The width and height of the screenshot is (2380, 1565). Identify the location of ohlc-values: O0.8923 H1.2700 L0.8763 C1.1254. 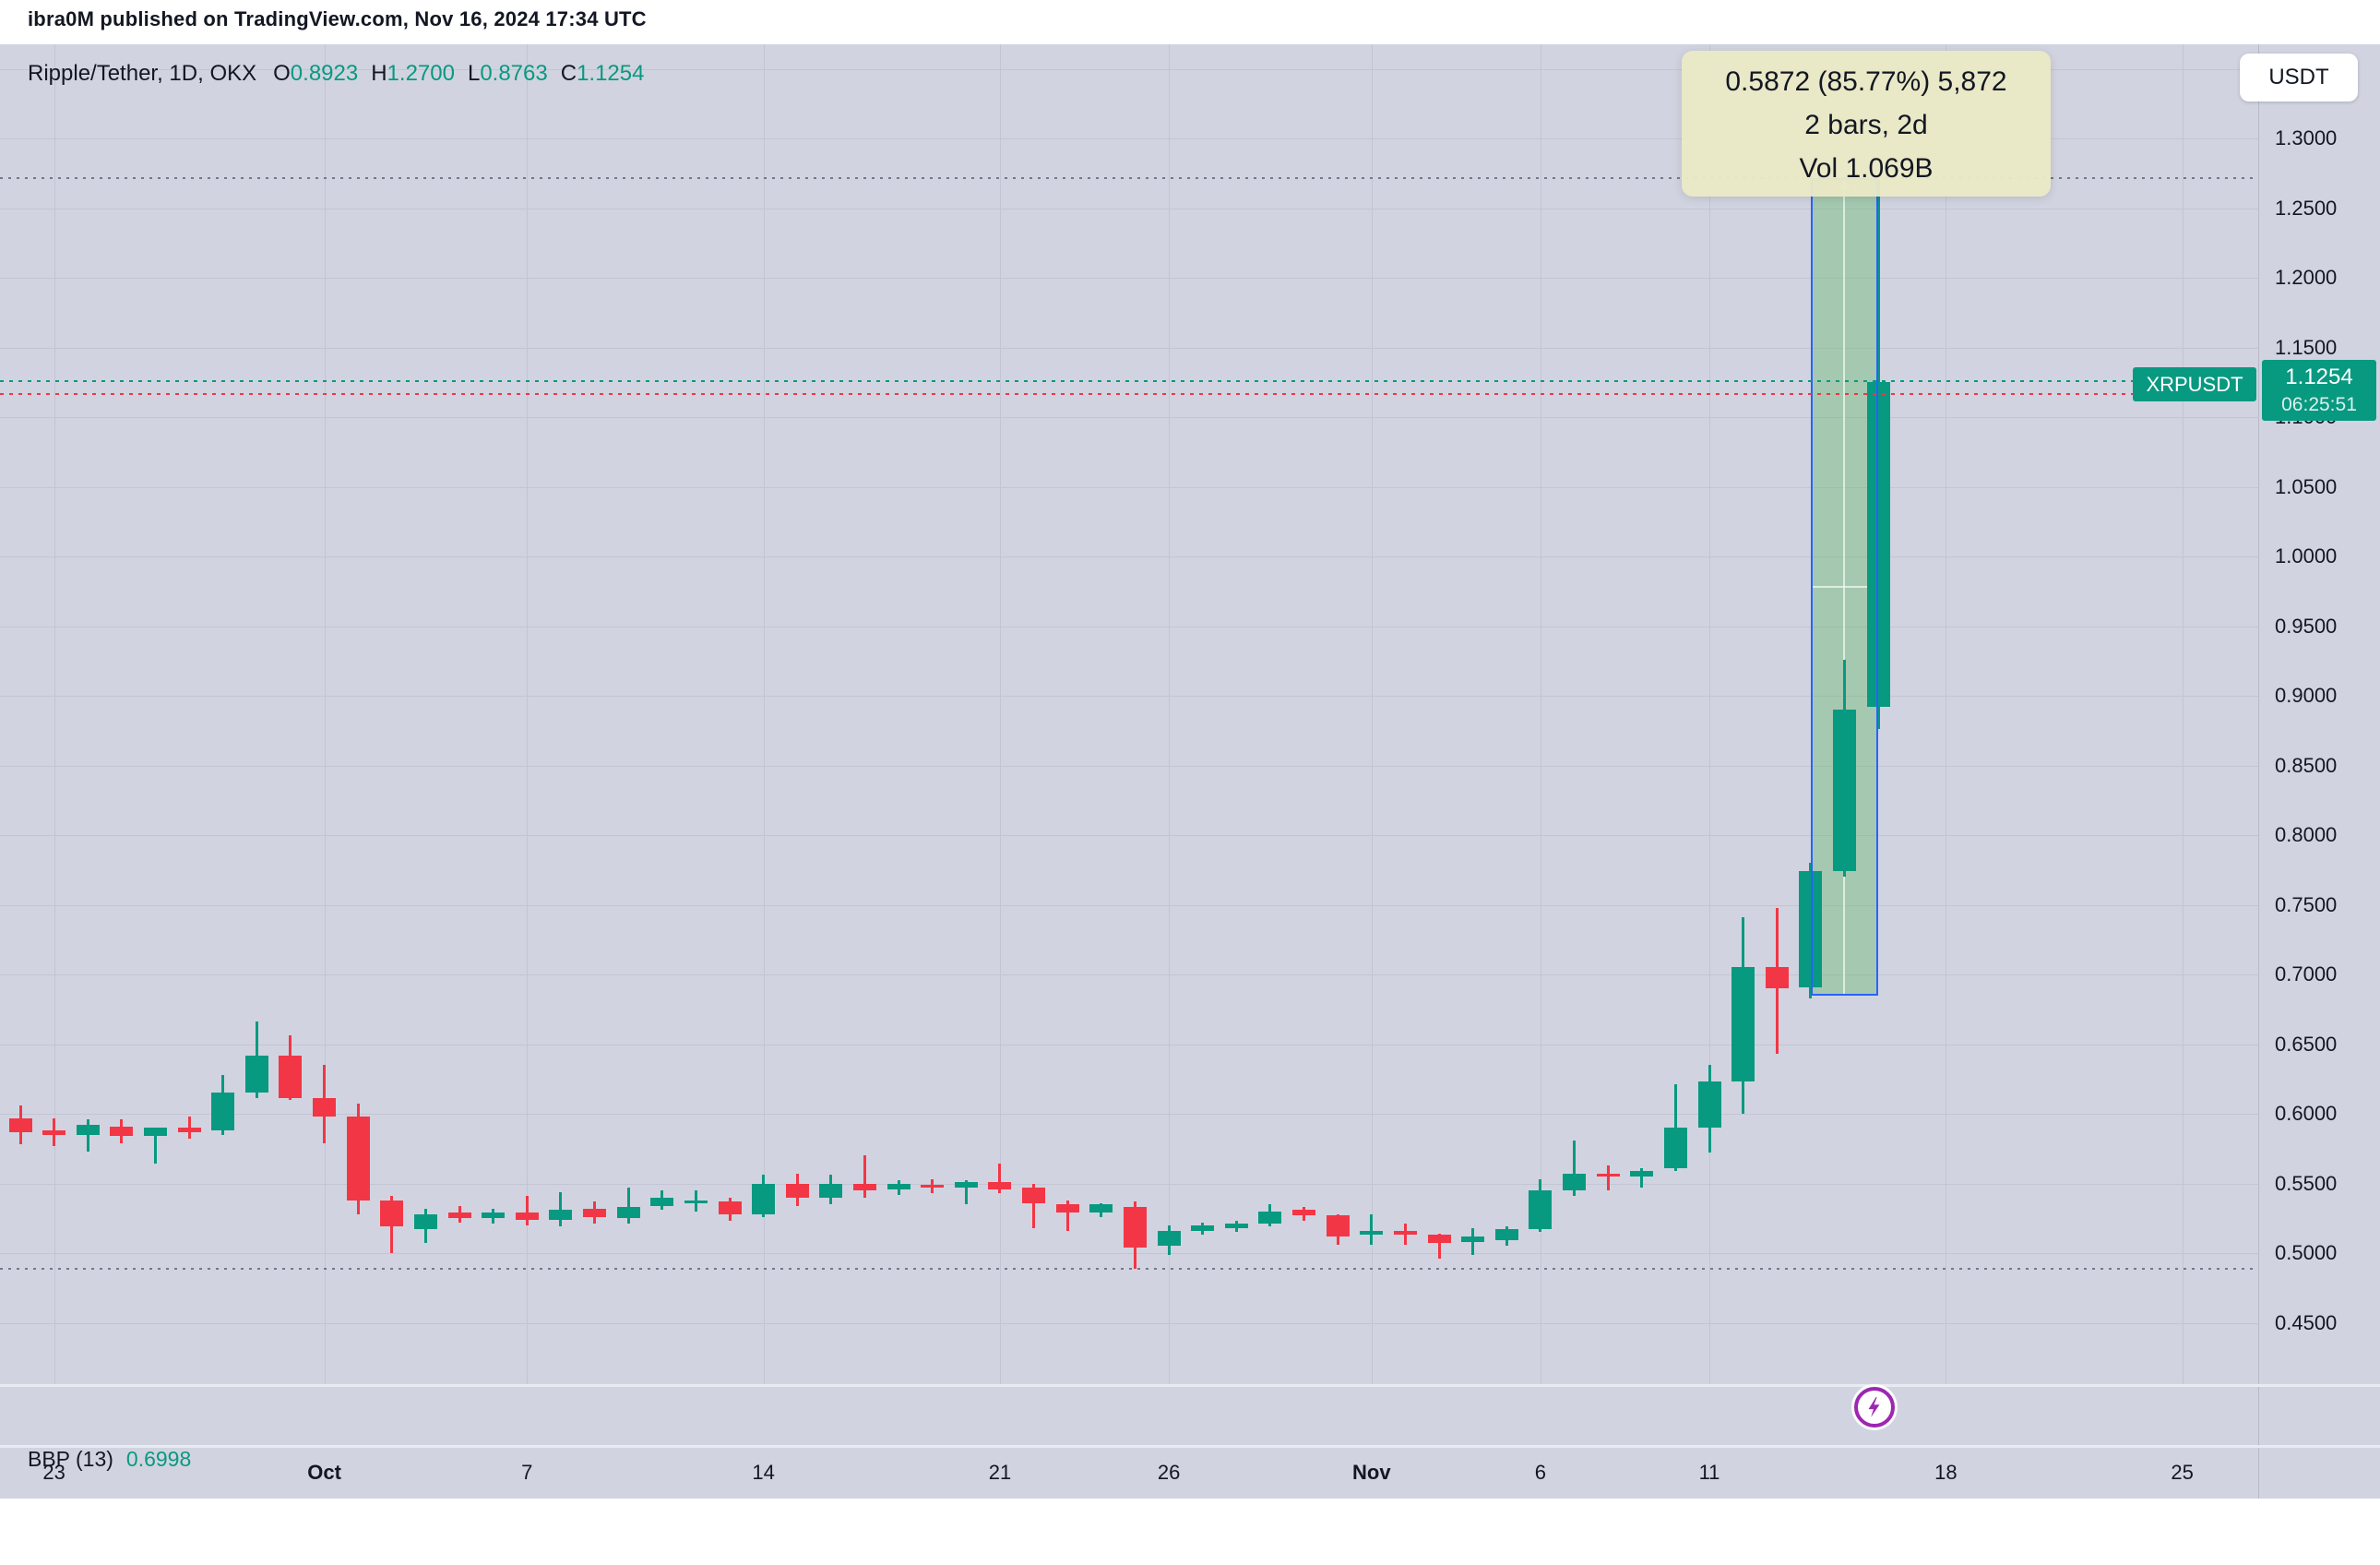
(465, 73).